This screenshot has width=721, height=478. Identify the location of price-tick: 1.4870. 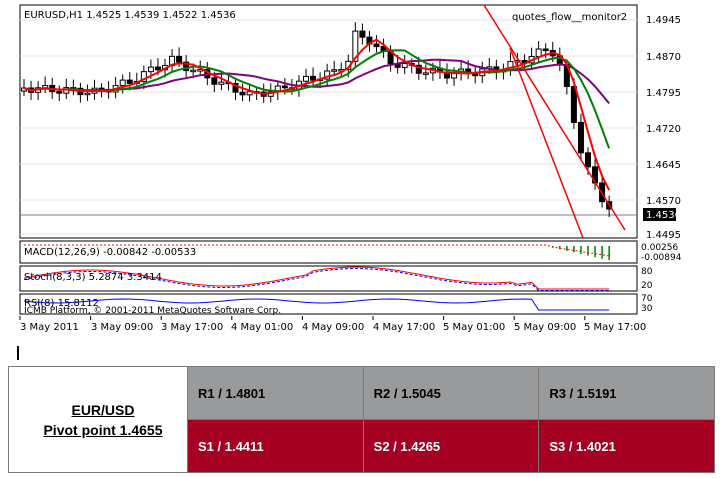
(663, 57).